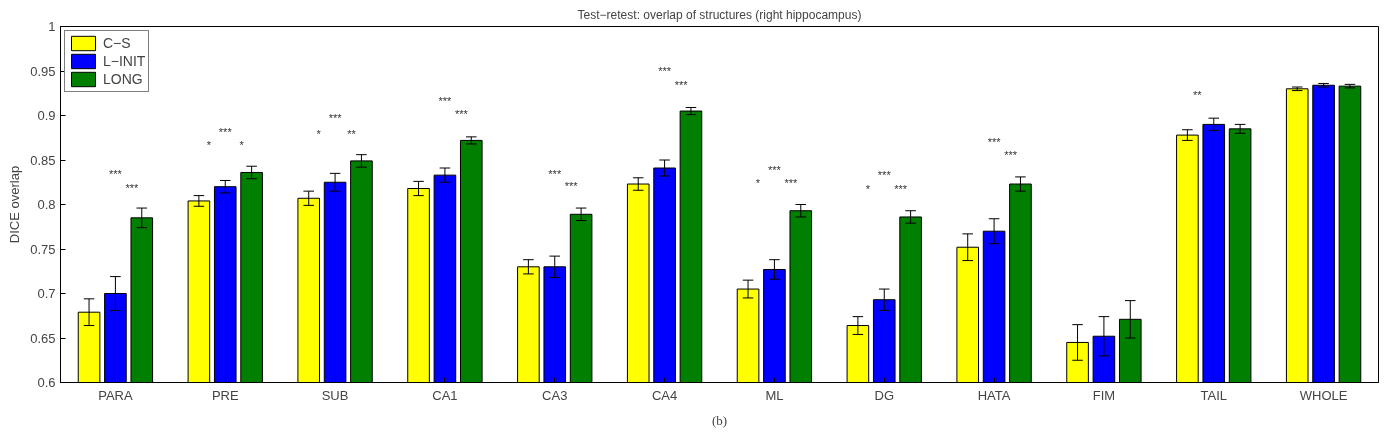  Describe the element at coordinates (555, 395) in the screenshot. I see `x-tick-label: CA3` at that location.